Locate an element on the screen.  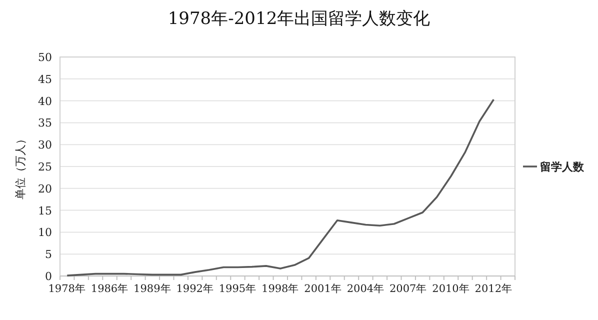
y-tick-label: 50 is located at coordinates (45, 57).